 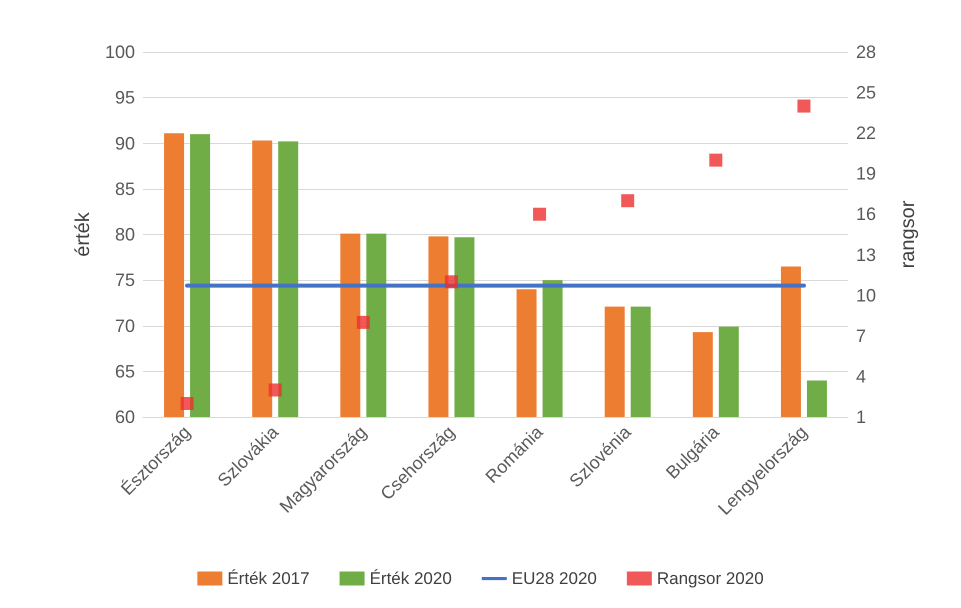 What do you see at coordinates (866, 52) in the screenshot?
I see `y2-tick-label: 28` at bounding box center [866, 52].